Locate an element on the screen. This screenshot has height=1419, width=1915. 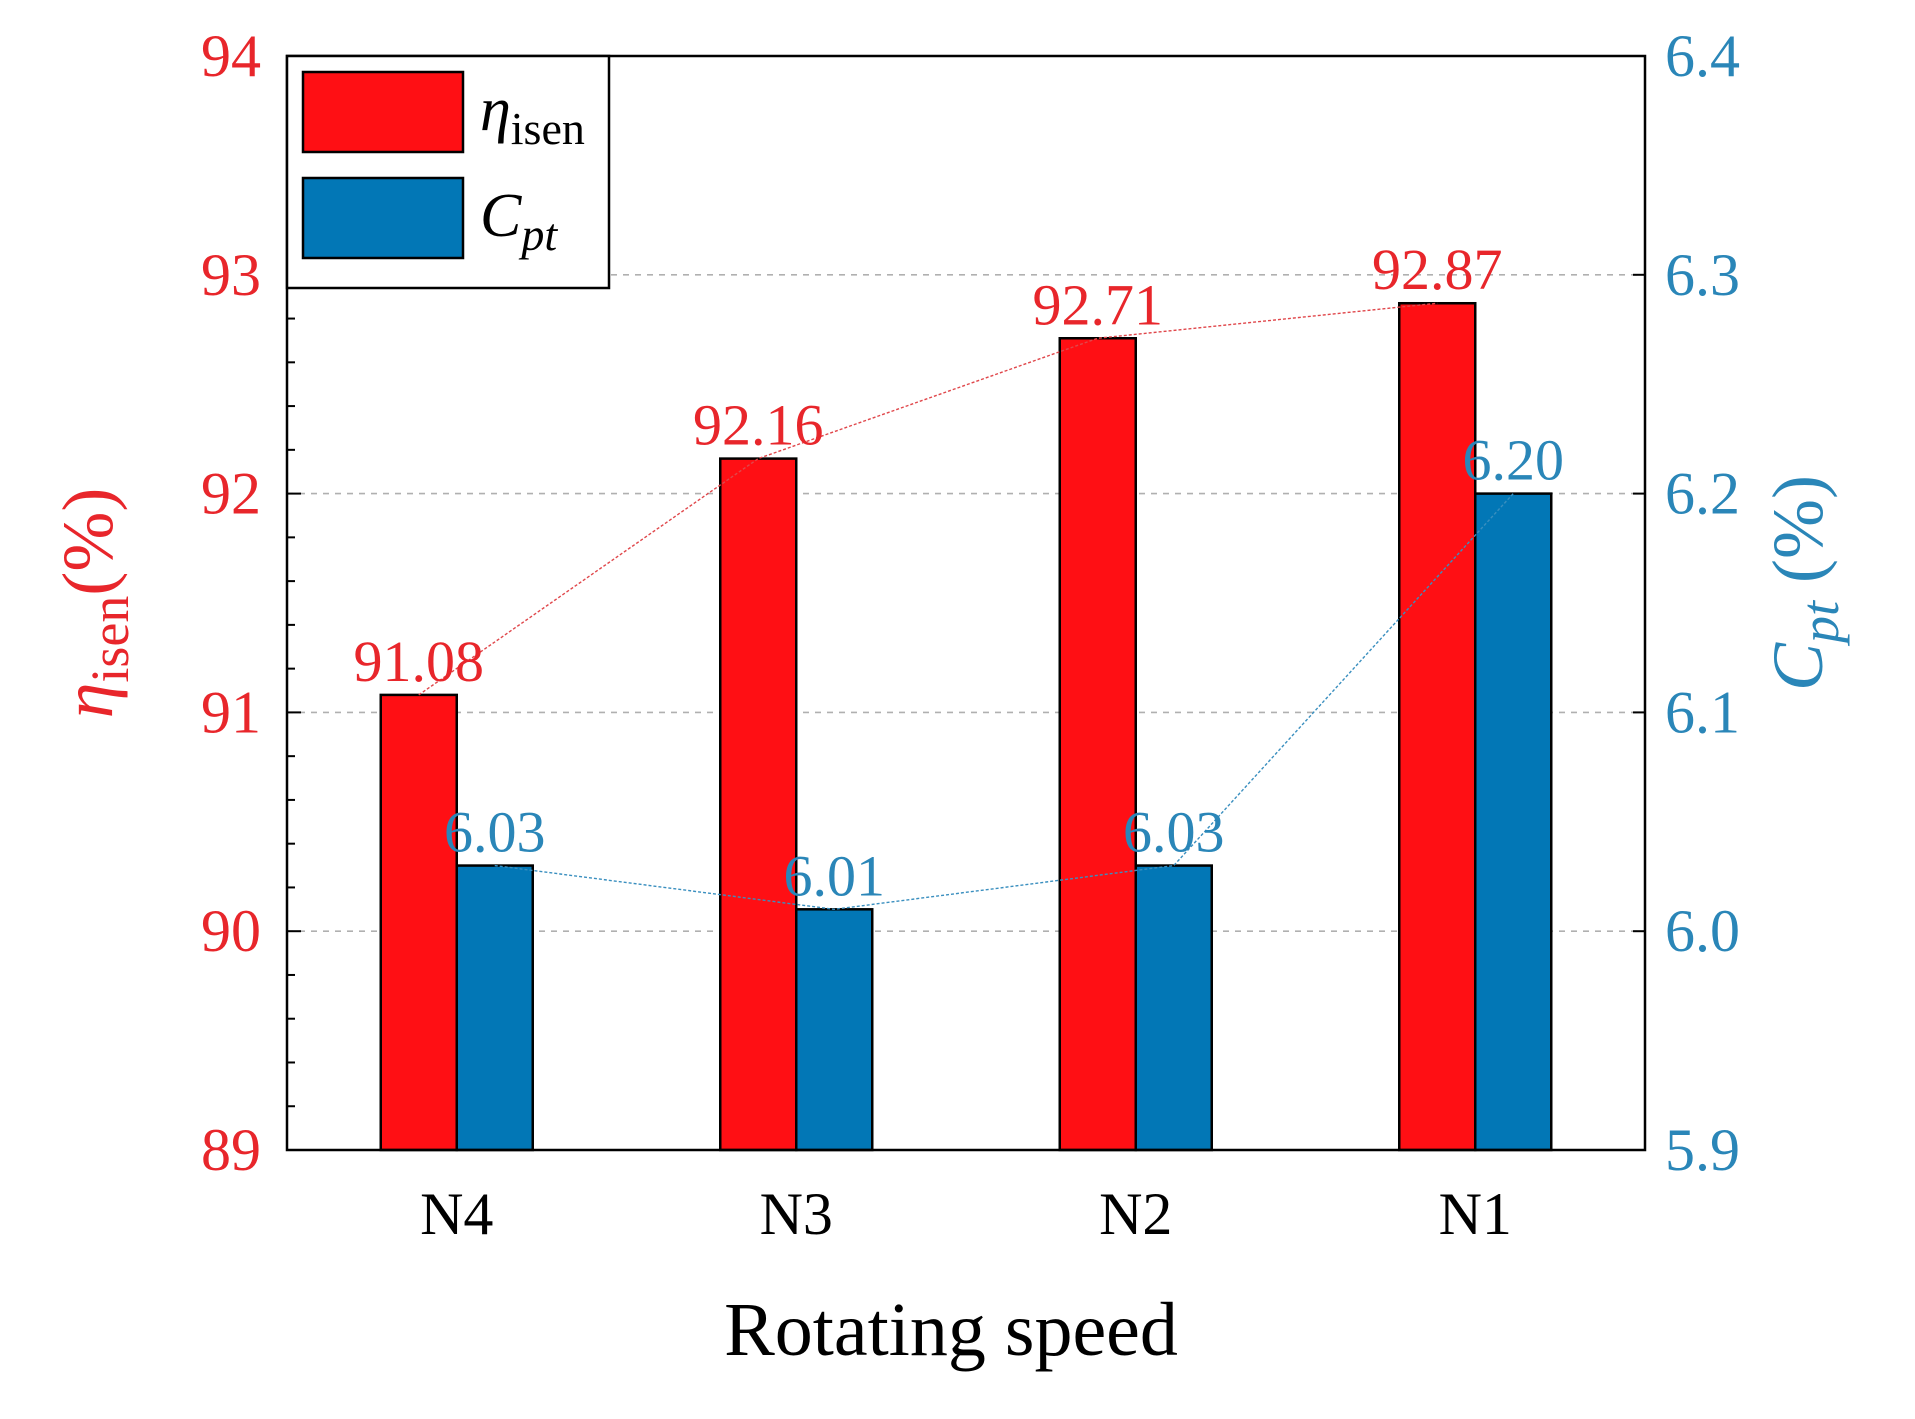
left-axis-title: ηisen(%) is located at coordinates (94, 603).